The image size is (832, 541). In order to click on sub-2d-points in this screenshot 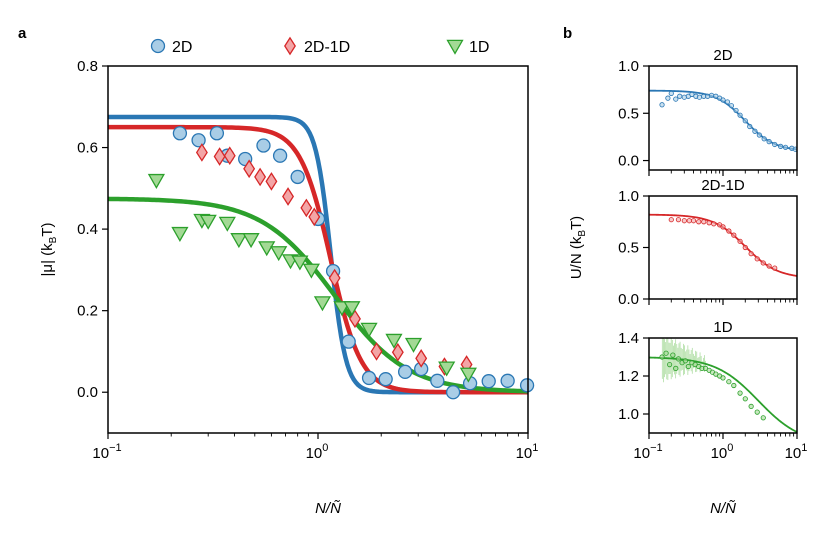, I will do `click(728, 121)`.